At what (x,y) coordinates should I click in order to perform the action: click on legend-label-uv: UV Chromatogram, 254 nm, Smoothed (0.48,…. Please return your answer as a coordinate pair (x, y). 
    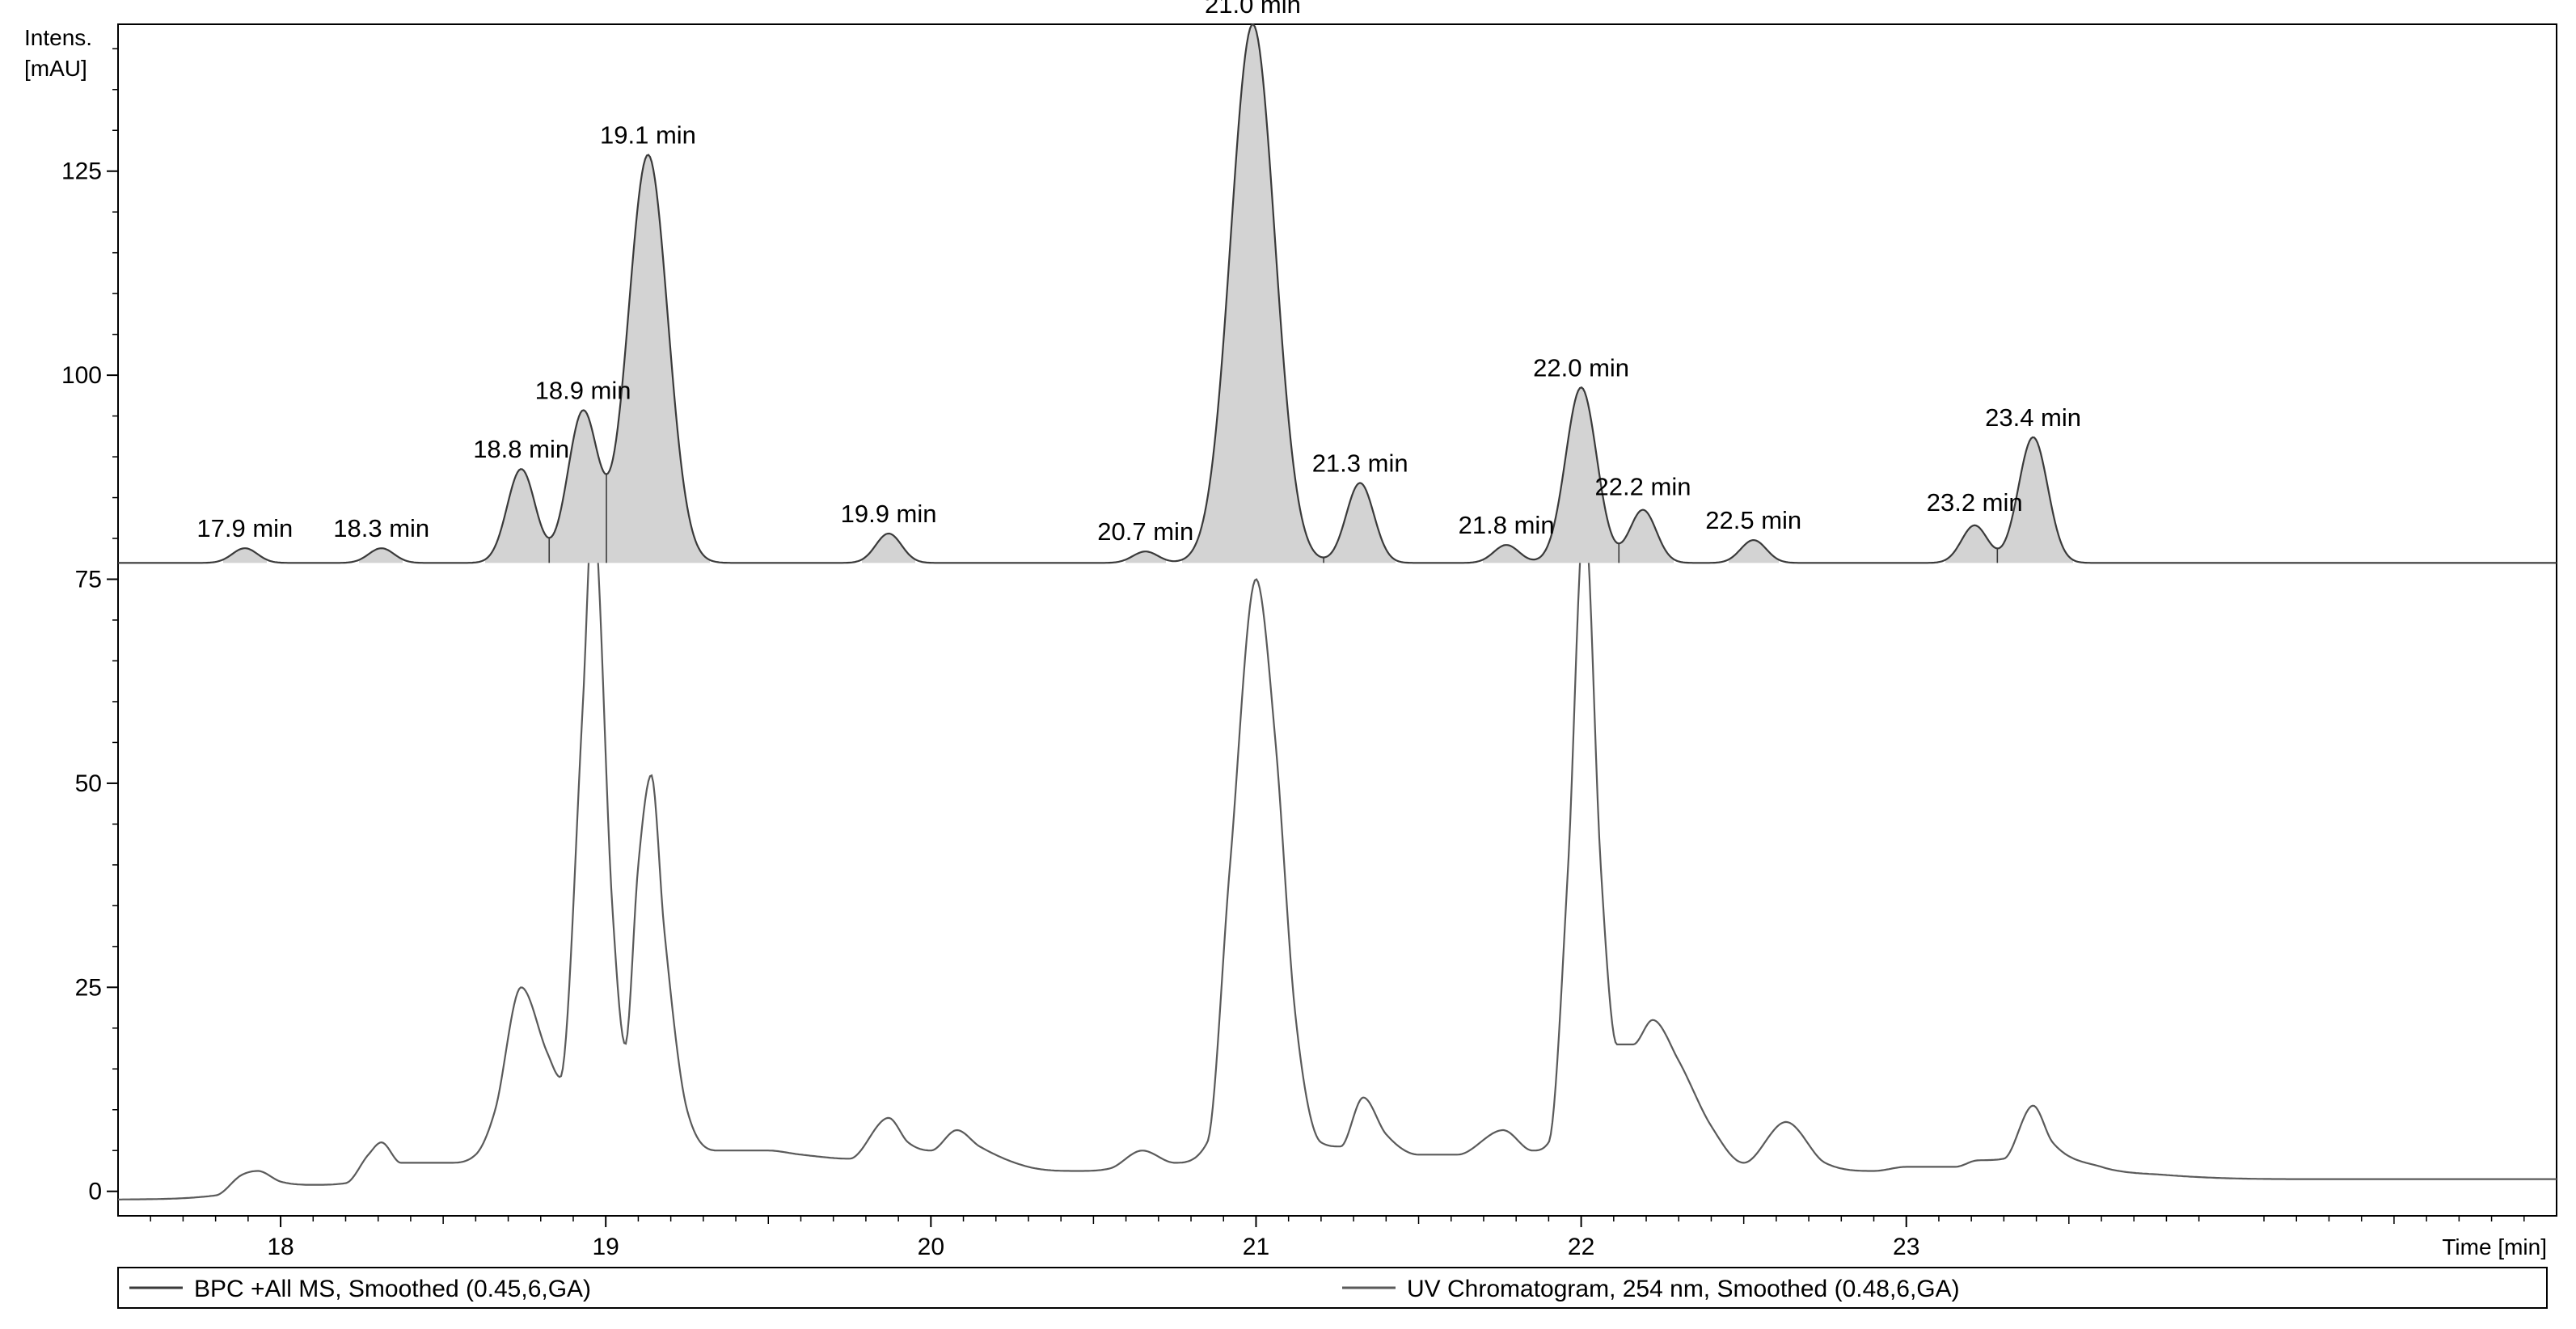
    Looking at the image, I should click on (1684, 1289).